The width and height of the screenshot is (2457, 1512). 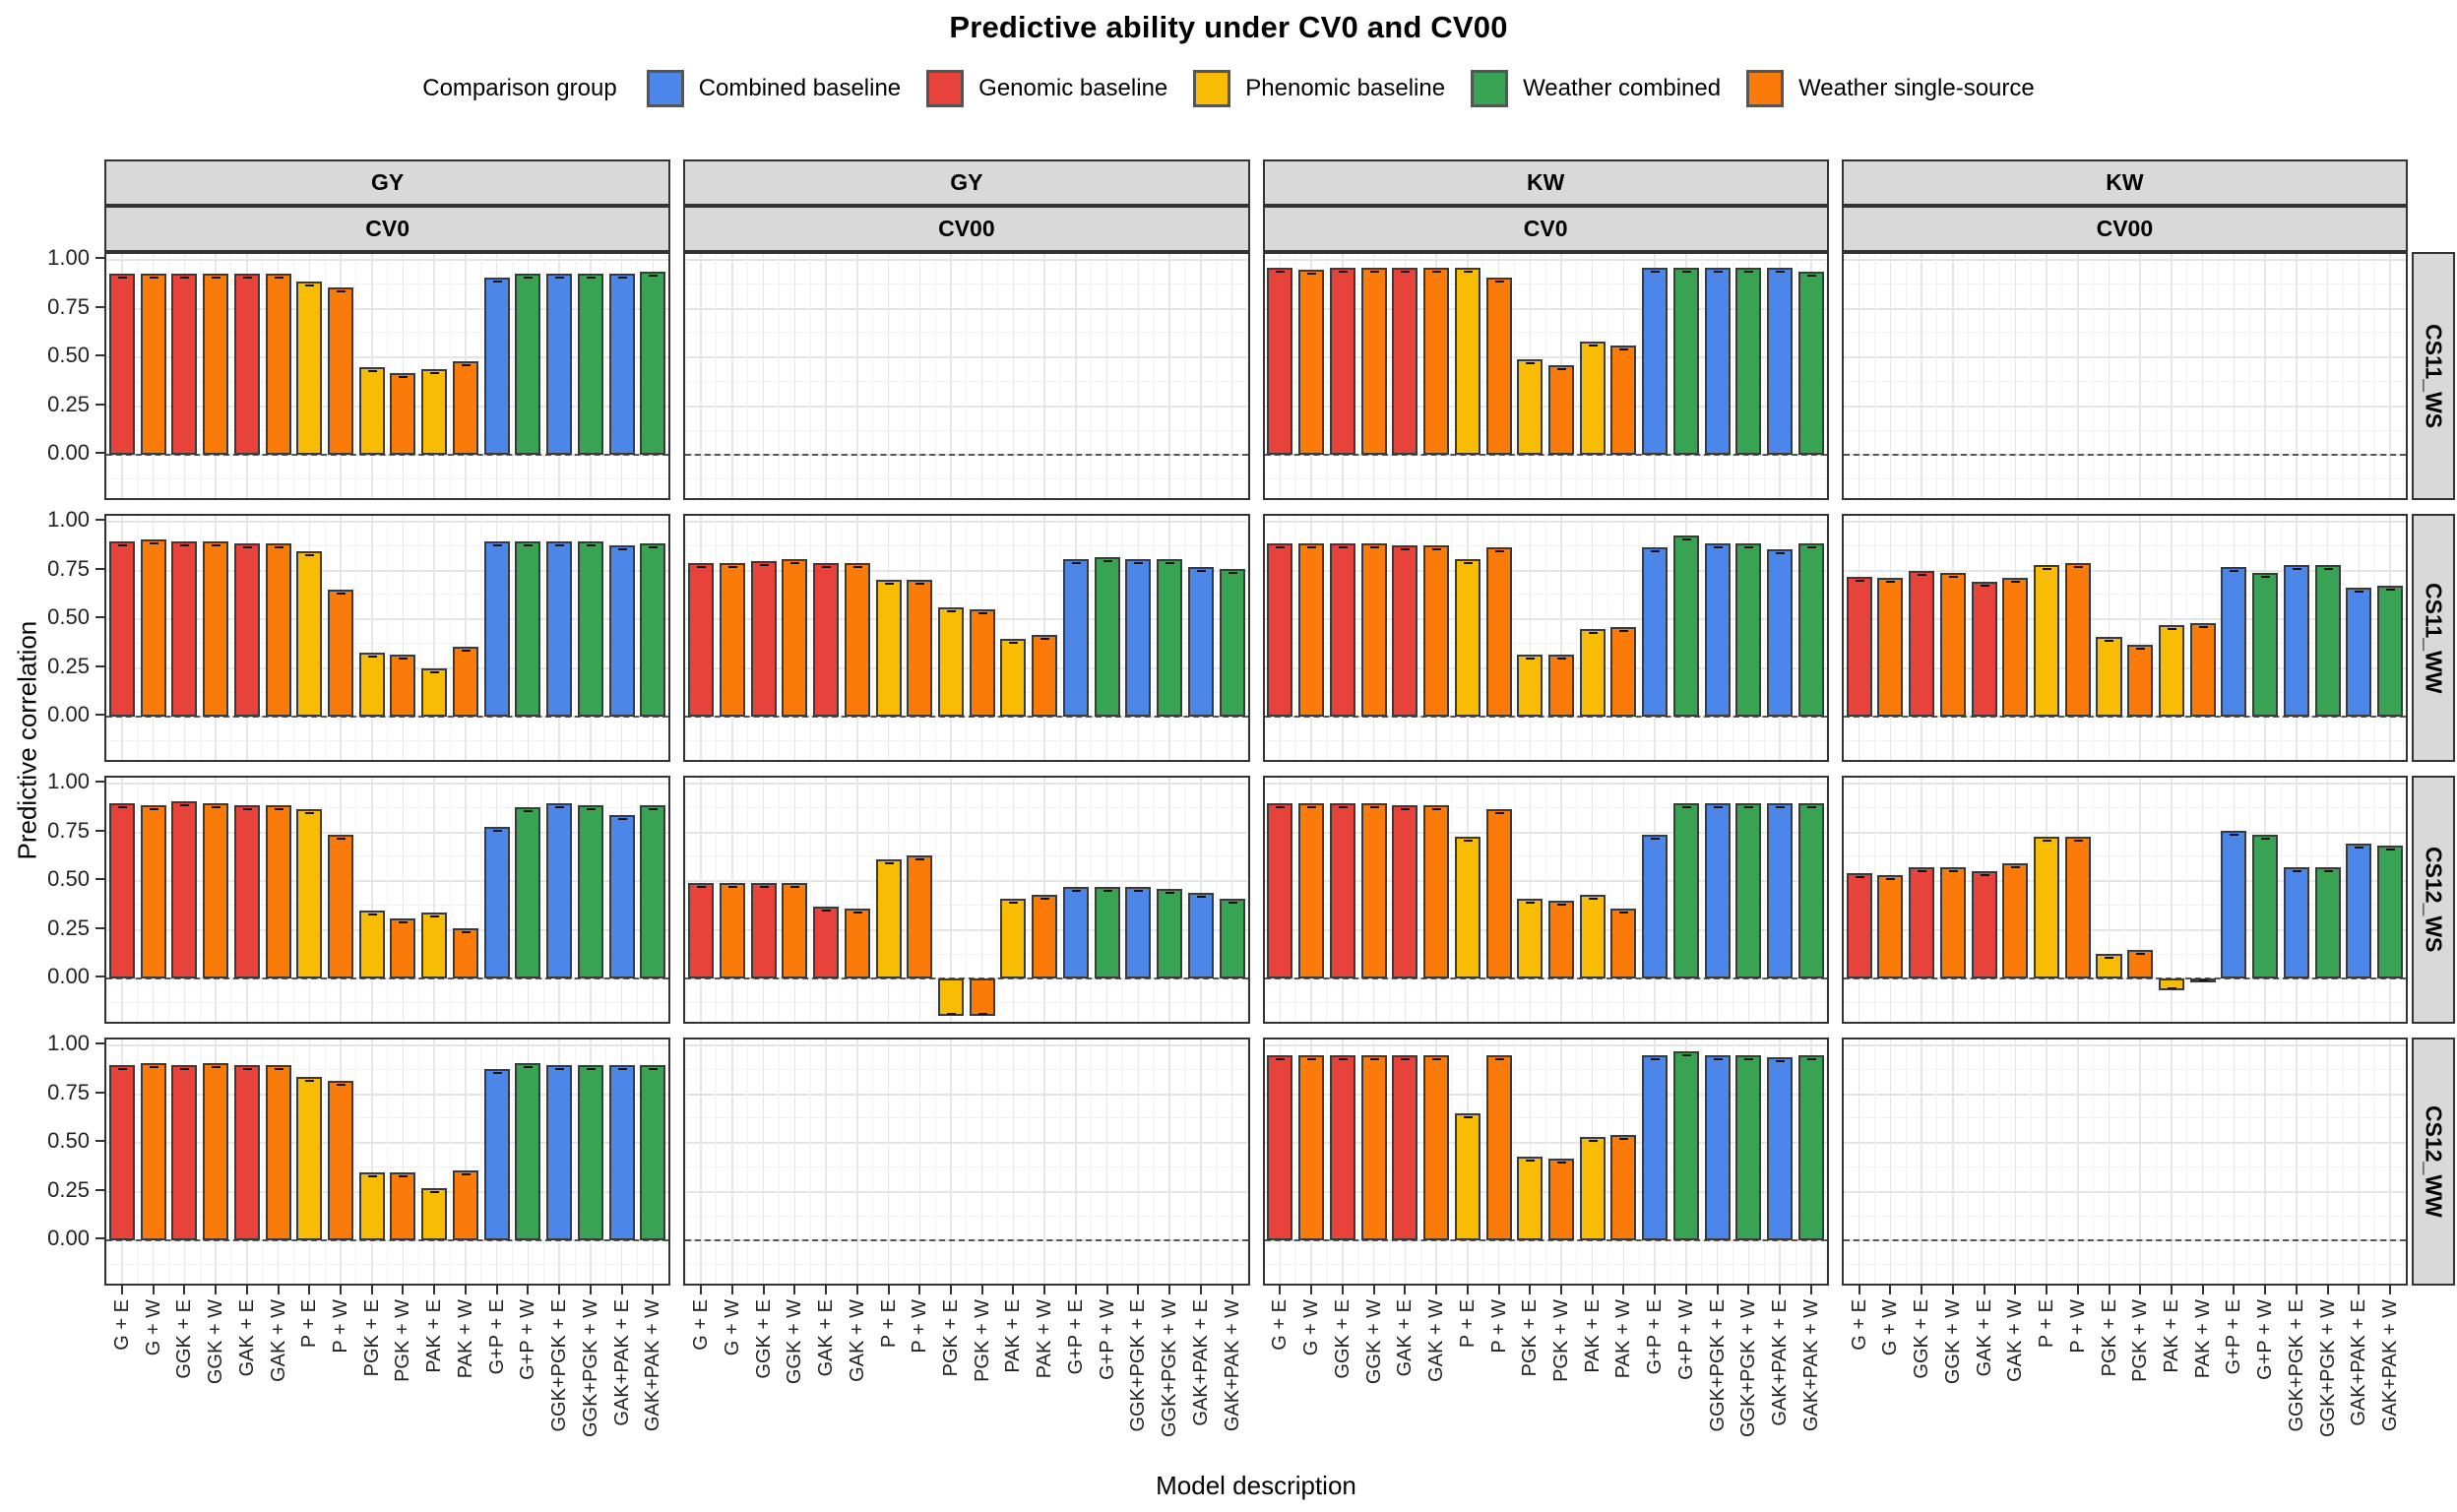 What do you see at coordinates (1345, 88) in the screenshot?
I see `legend-label: Phenomic baseline` at bounding box center [1345, 88].